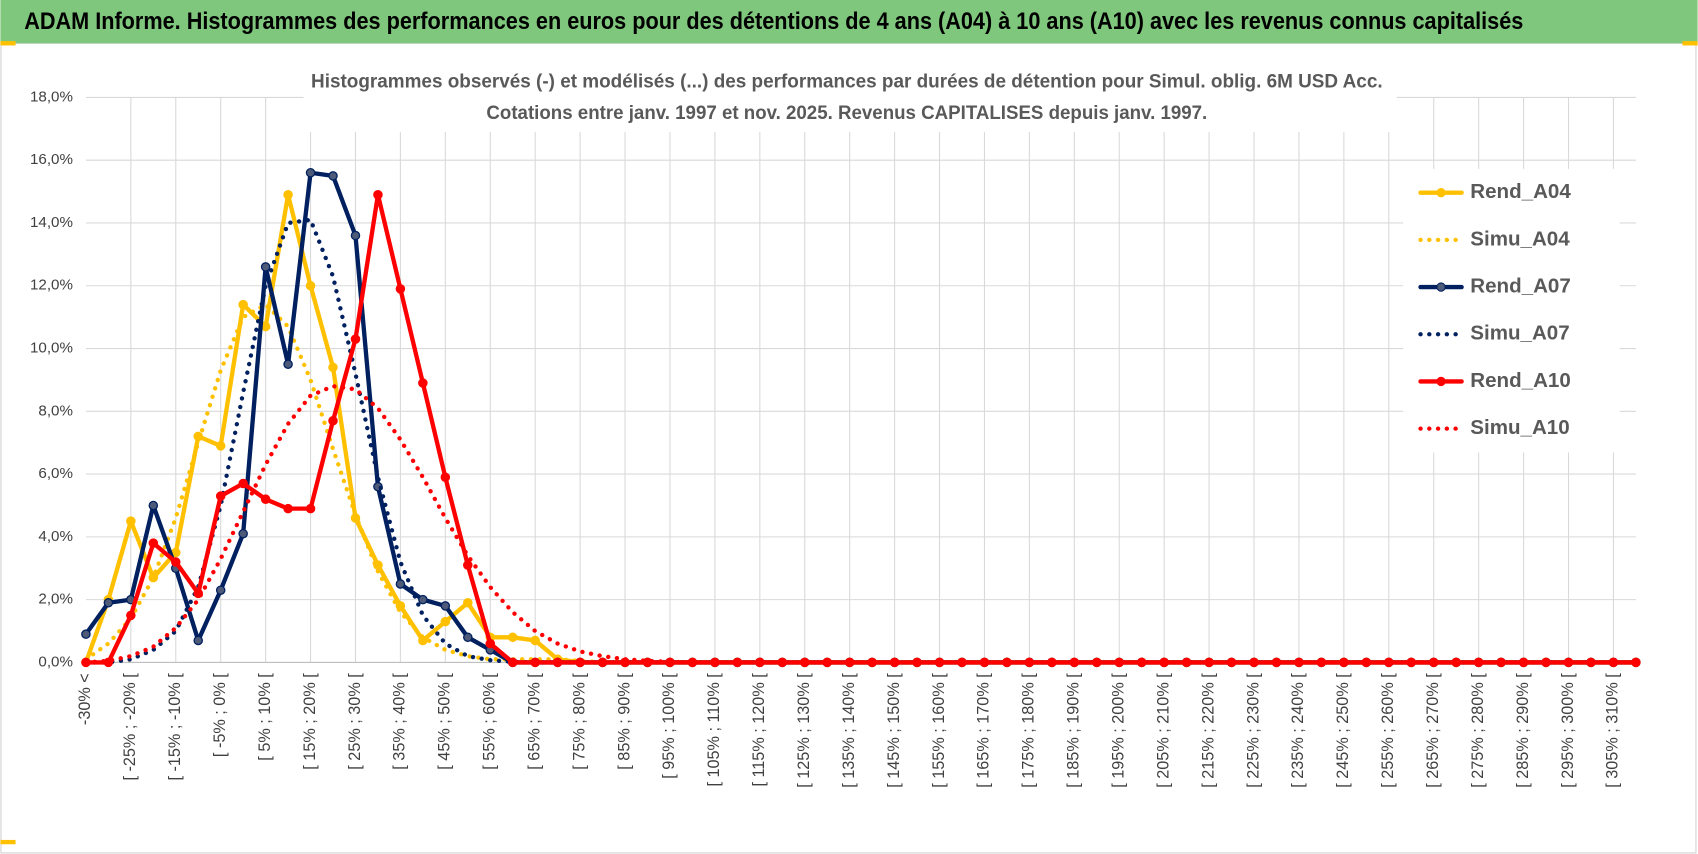 The image size is (1698, 854). What do you see at coordinates (1119, 730) in the screenshot?
I see `x-tick-label: [ 195% ; 200% [` at bounding box center [1119, 730].